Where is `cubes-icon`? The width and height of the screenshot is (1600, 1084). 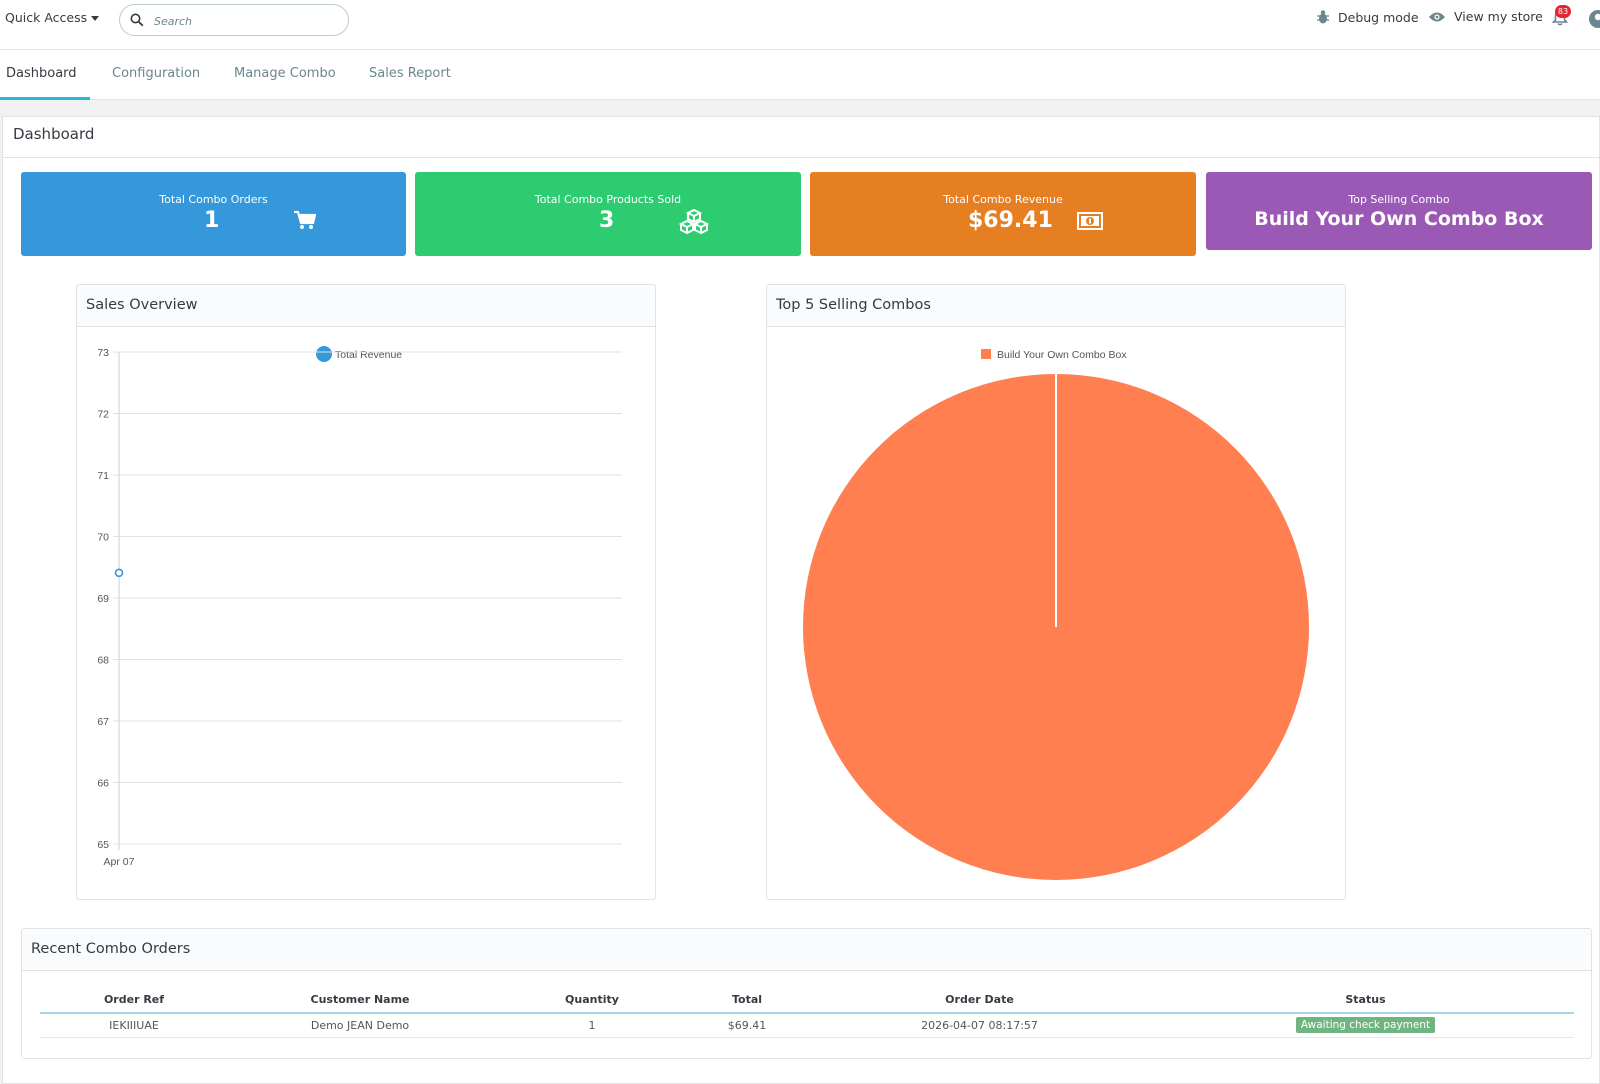
cubes-icon is located at coordinates (694, 221).